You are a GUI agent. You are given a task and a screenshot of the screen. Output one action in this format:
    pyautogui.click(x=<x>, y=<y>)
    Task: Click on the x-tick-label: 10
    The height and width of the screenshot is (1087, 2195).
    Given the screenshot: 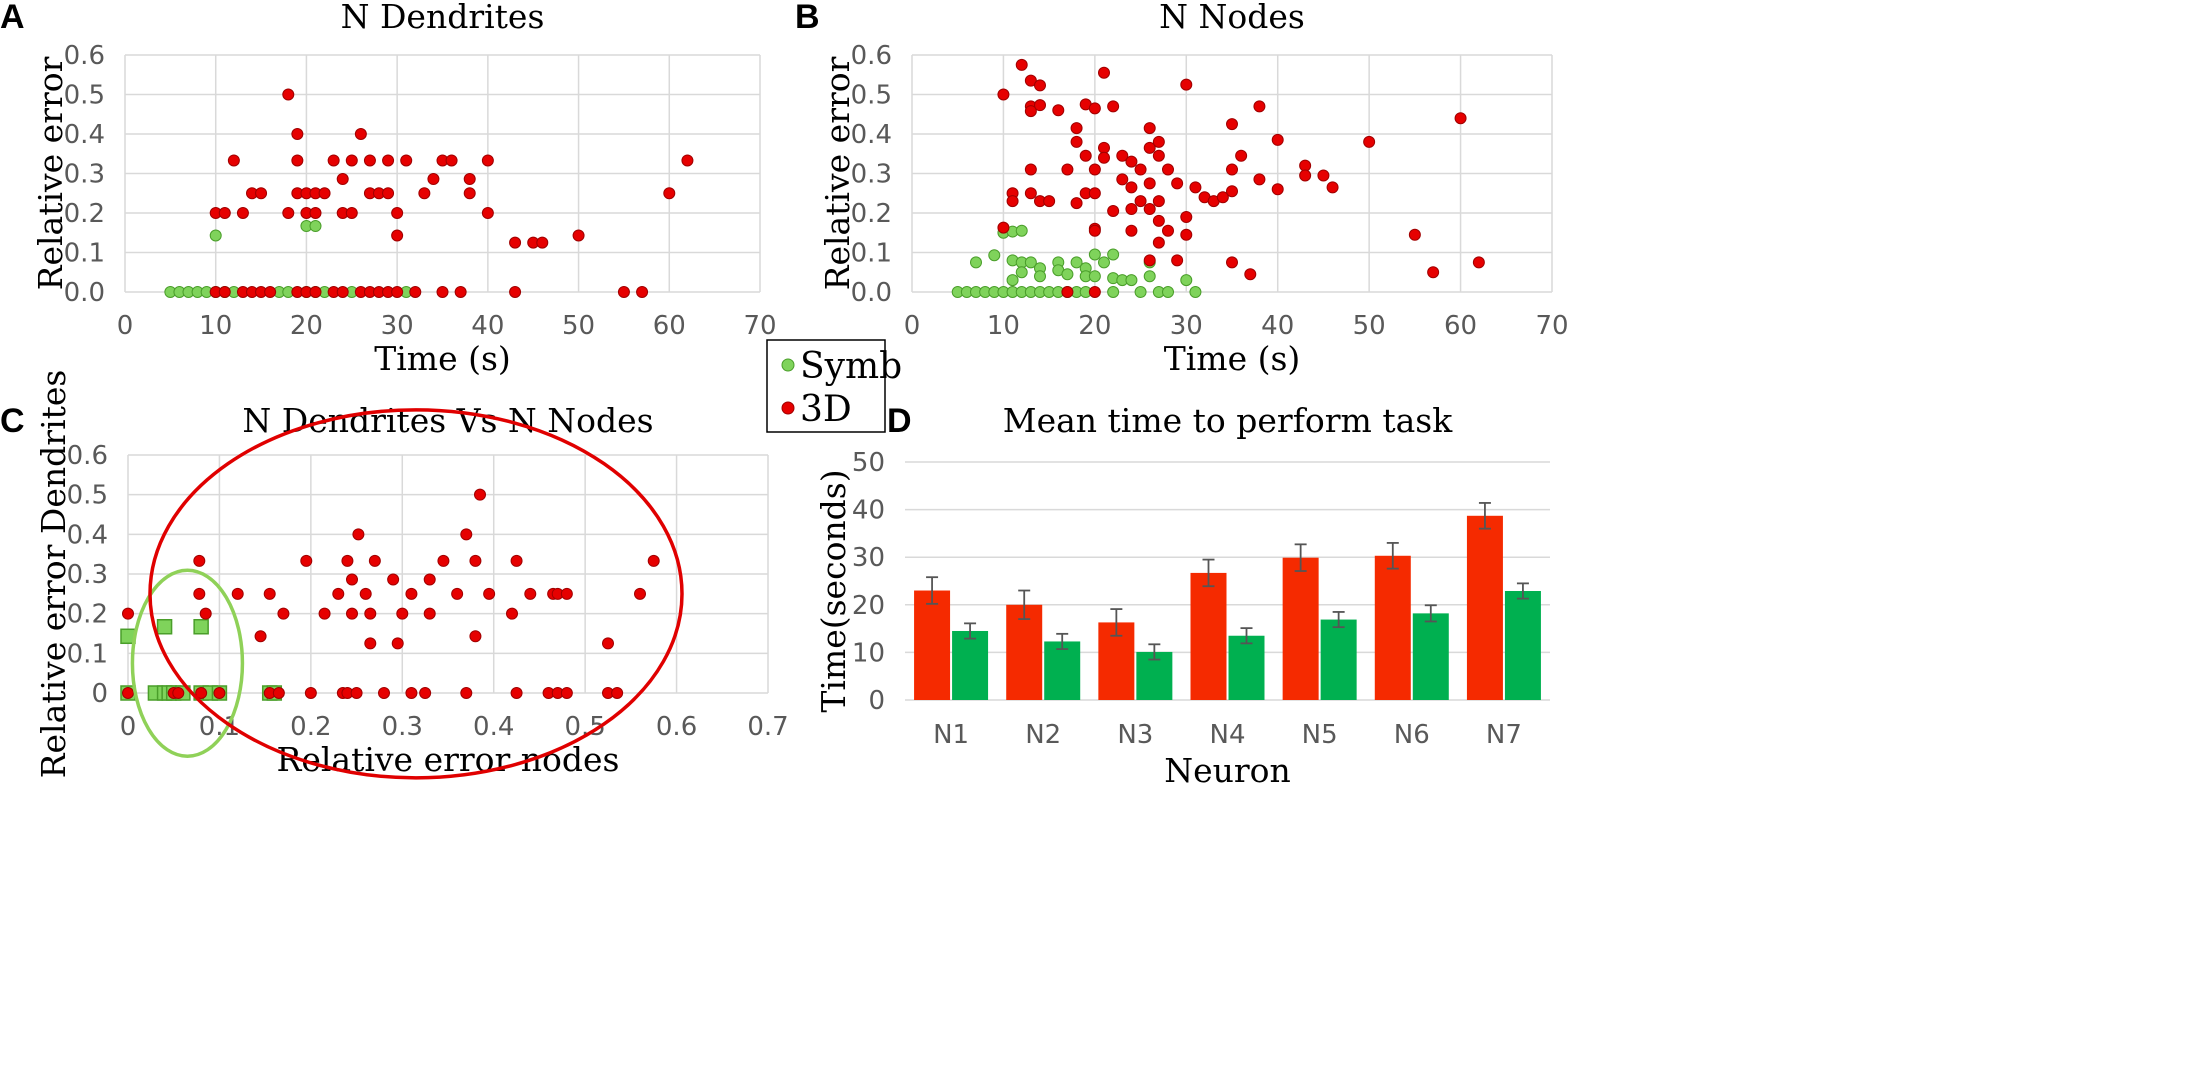 What is the action you would take?
    pyautogui.click(x=1003, y=326)
    